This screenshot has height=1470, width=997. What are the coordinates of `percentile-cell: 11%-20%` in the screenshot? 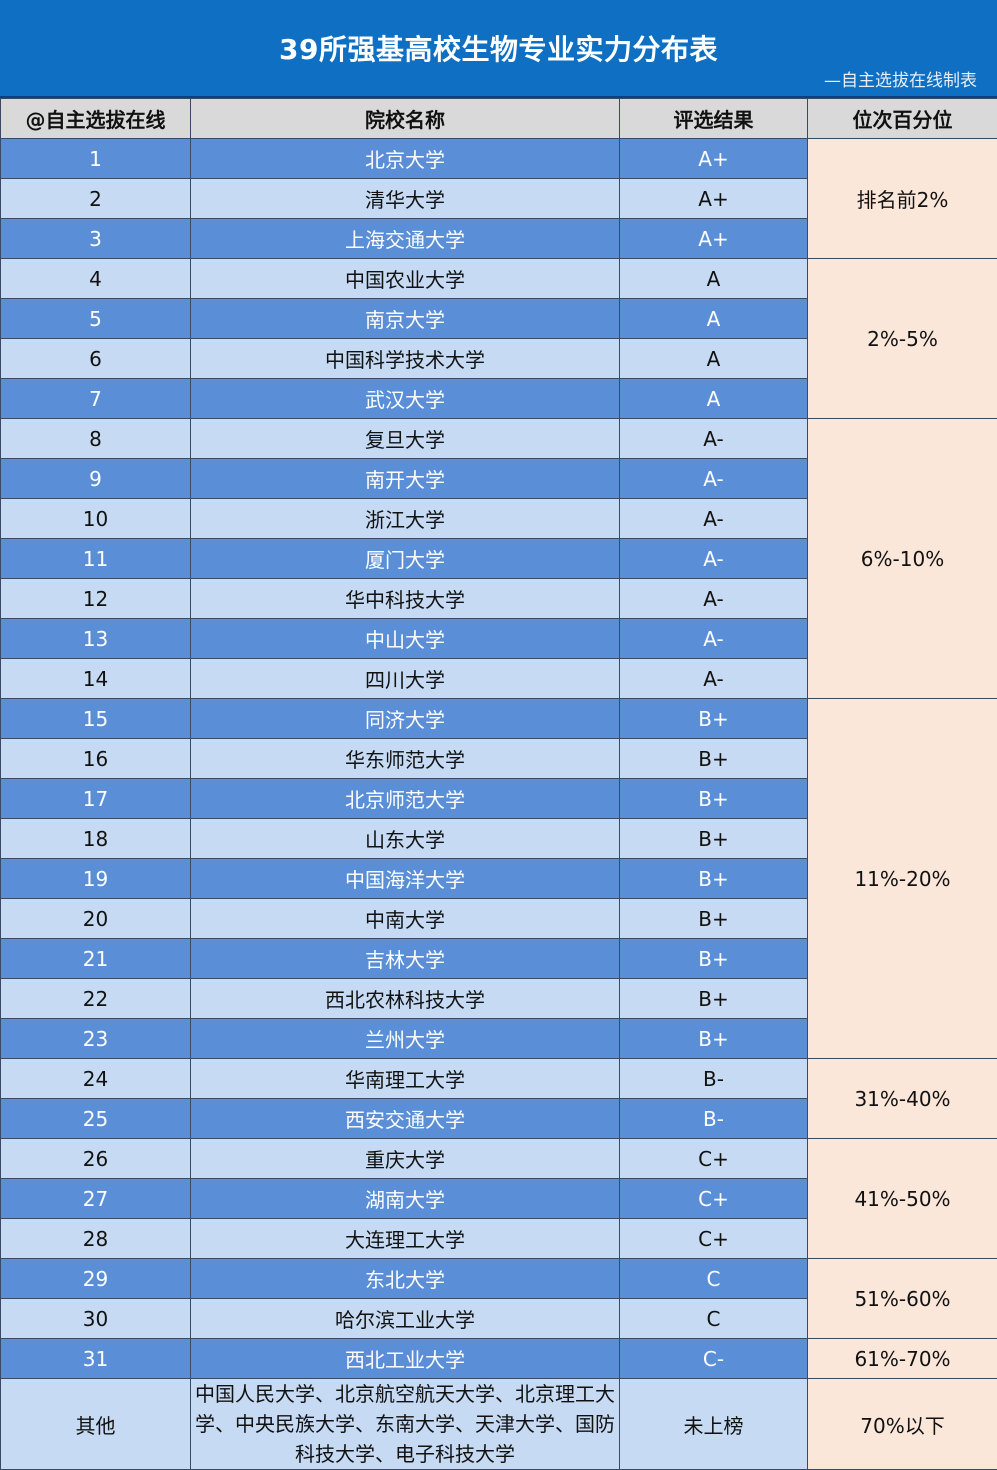 It's located at (902, 879).